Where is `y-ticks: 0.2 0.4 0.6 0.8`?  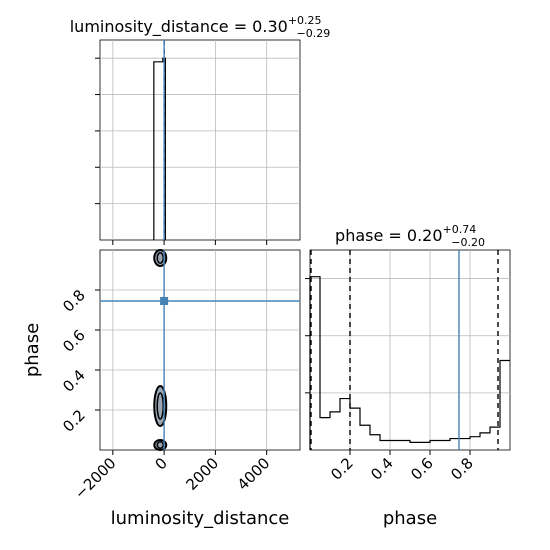 y-ticks: 0.2 0.4 0.6 0.8 is located at coordinates (79, 361).